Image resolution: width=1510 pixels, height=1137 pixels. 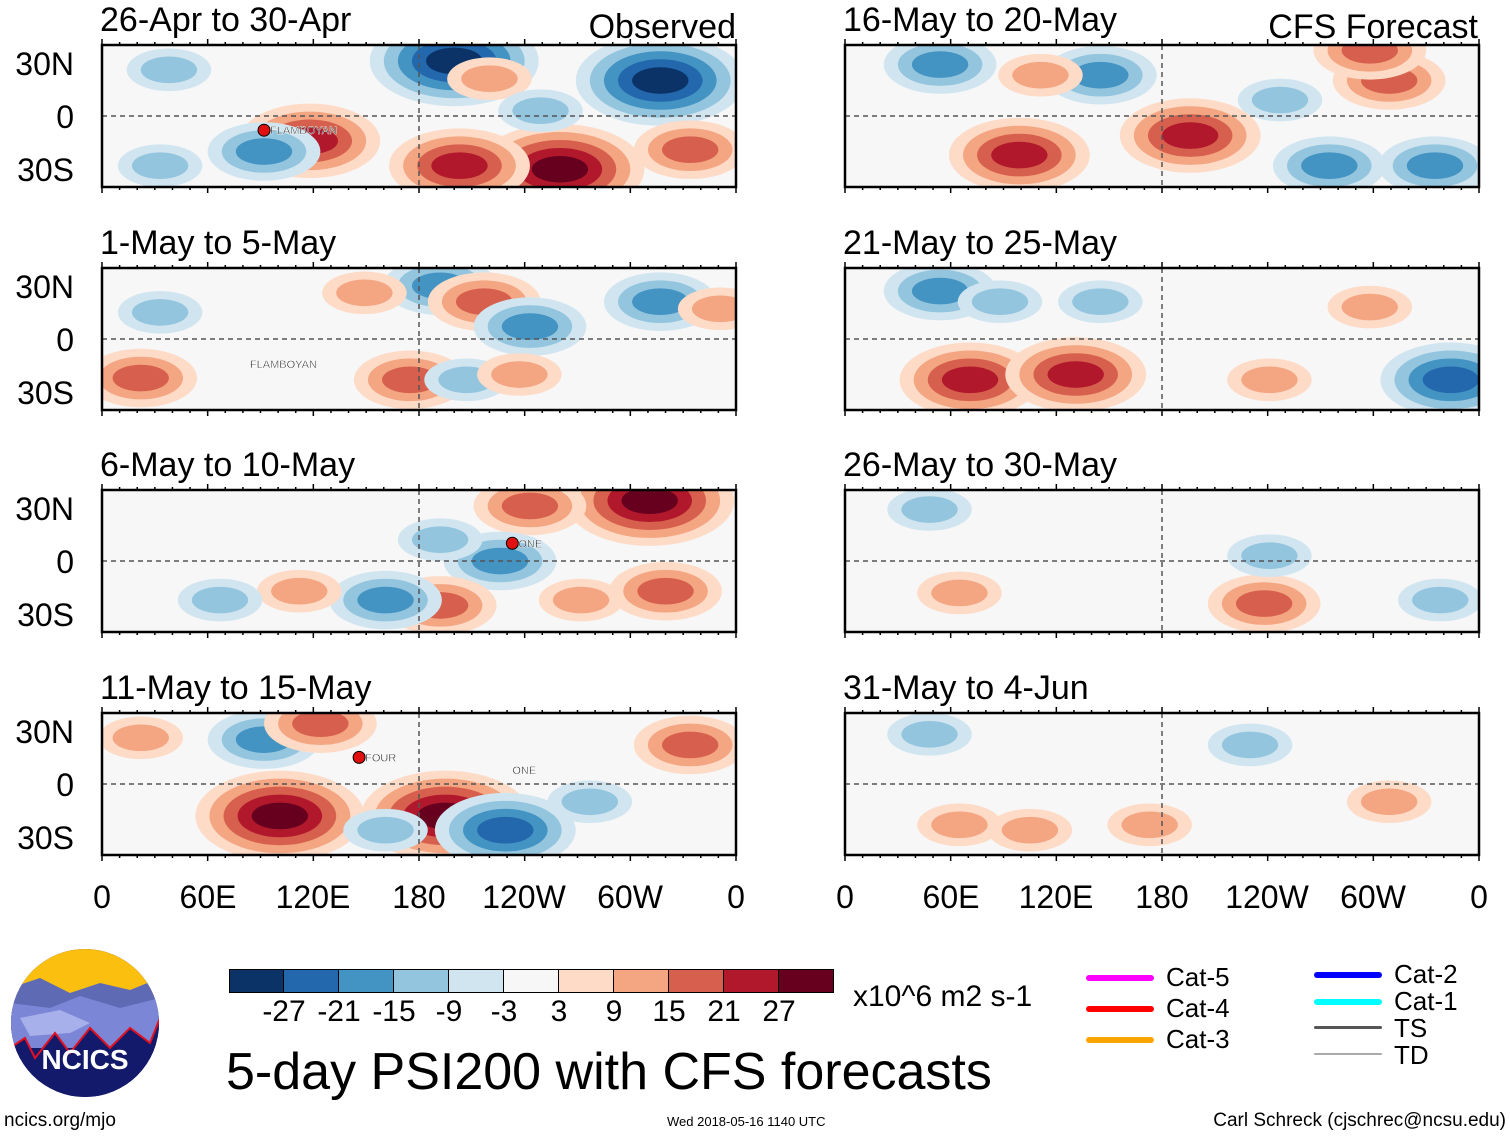 What do you see at coordinates (614, 1011) in the screenshot?
I see `colorbar-label: 9` at bounding box center [614, 1011].